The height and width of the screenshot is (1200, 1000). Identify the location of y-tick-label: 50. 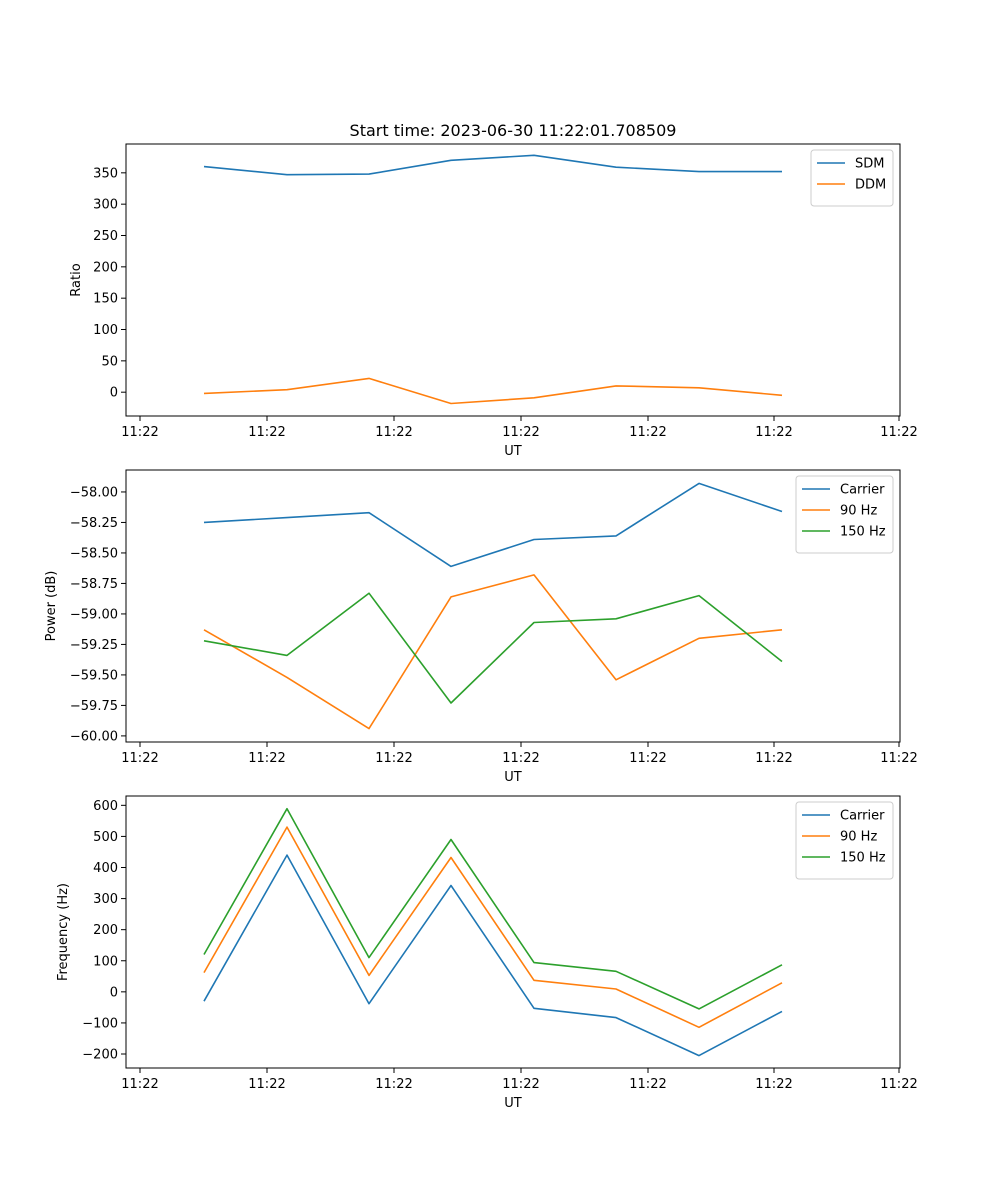
(109, 361).